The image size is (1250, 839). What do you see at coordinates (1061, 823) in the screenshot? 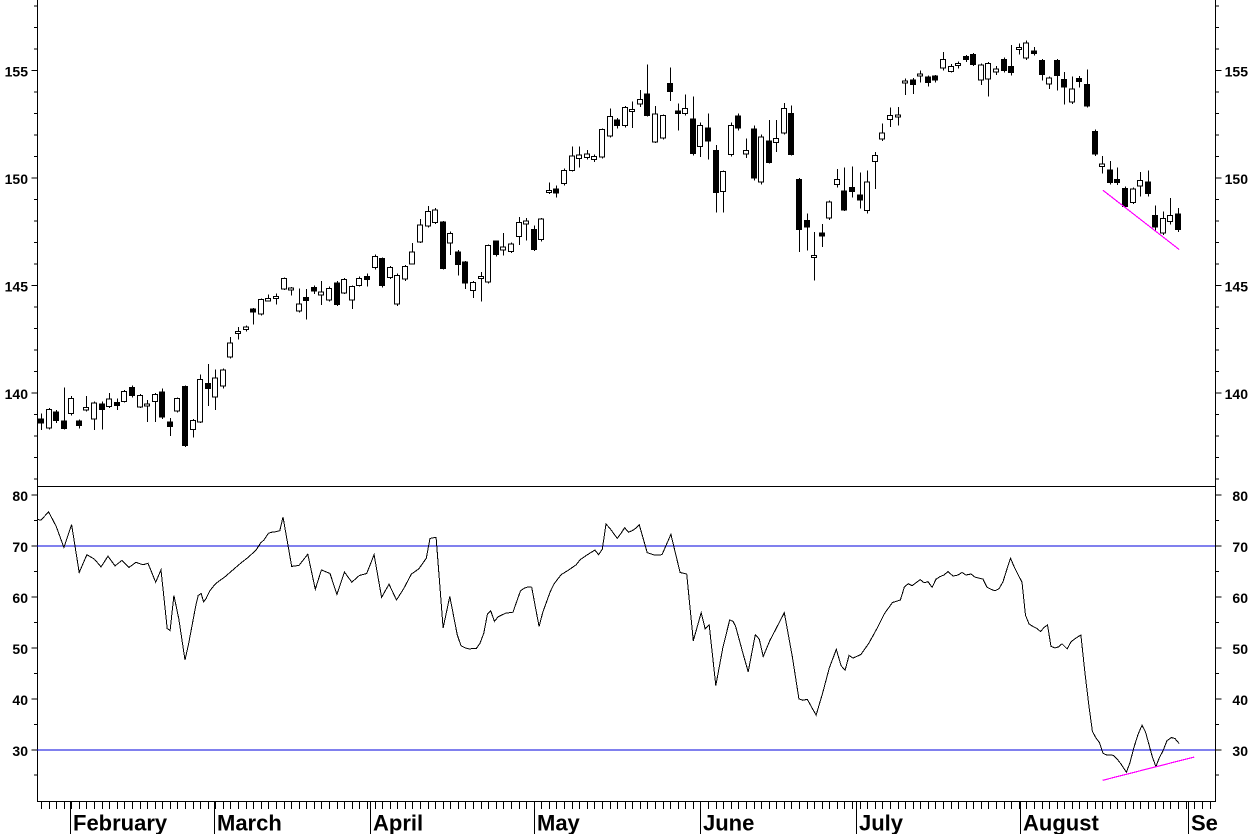
I see `svg-text: August` at bounding box center [1061, 823].